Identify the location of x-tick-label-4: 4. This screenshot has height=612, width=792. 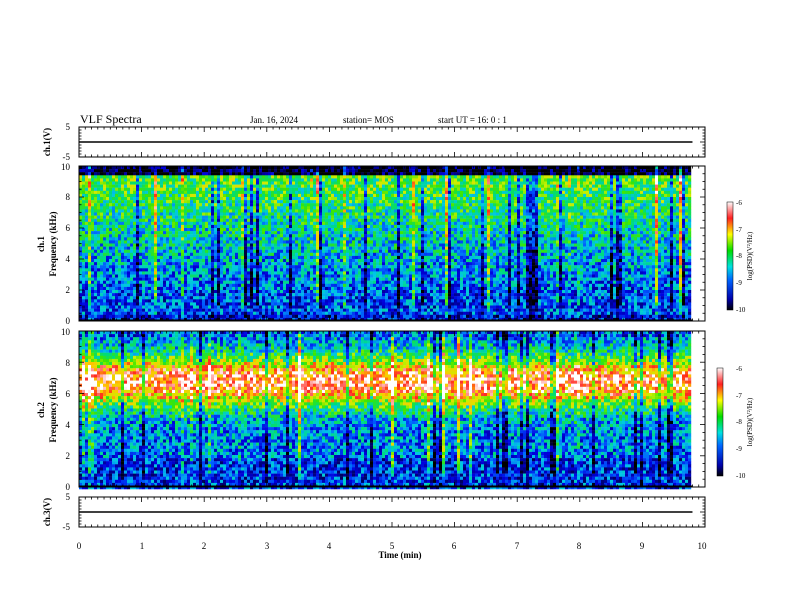
(329, 546).